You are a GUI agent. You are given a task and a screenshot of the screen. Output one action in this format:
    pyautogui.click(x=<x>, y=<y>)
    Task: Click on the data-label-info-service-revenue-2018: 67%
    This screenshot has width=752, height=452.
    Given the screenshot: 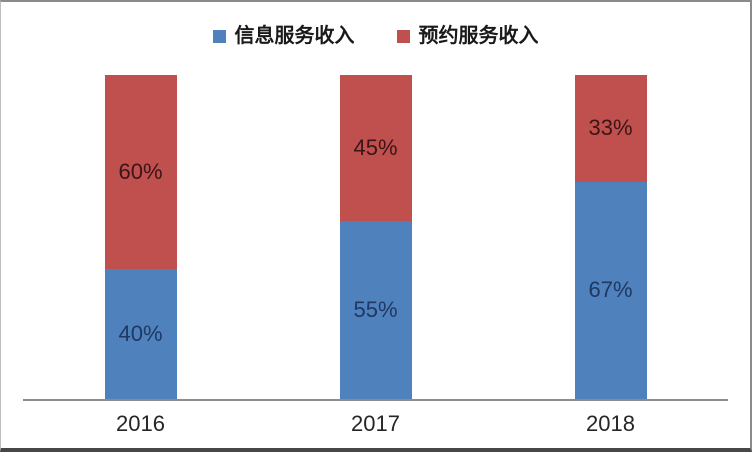 What is the action you would take?
    pyautogui.click(x=610, y=290)
    